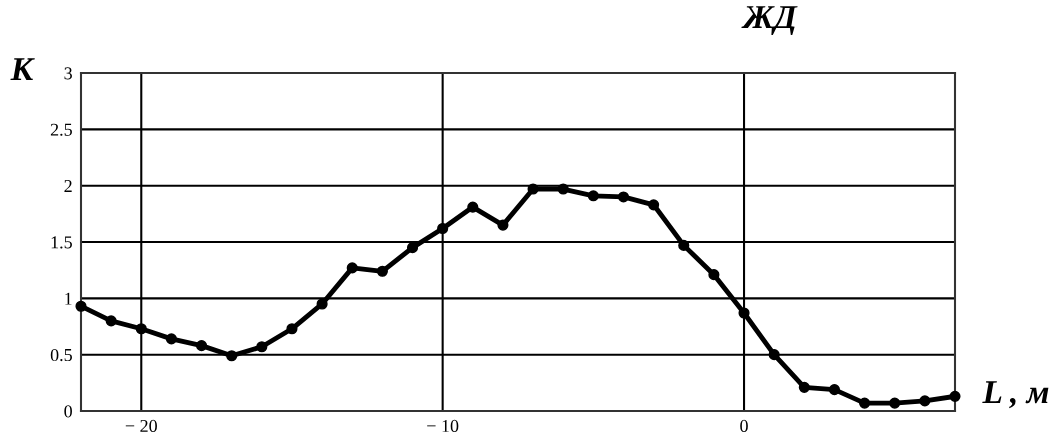  What do you see at coordinates (443, 426) in the screenshot?
I see `x-tick-label: − 10` at bounding box center [443, 426].